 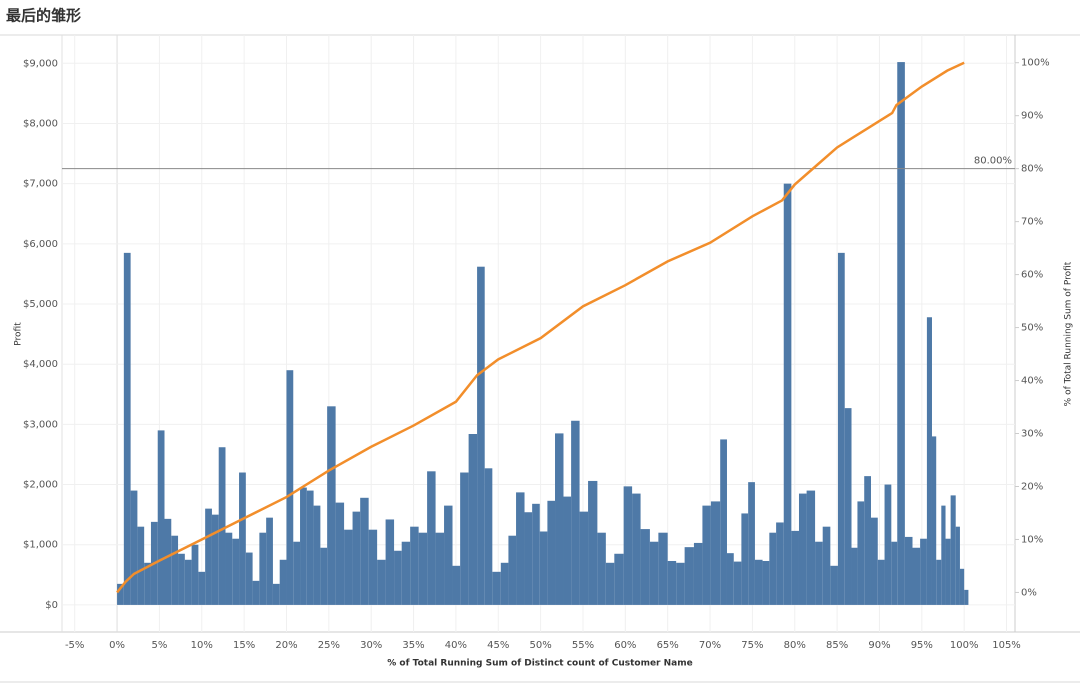 What do you see at coordinates (40, 545) in the screenshot?
I see `y-tick-label: $1,000` at bounding box center [40, 545].